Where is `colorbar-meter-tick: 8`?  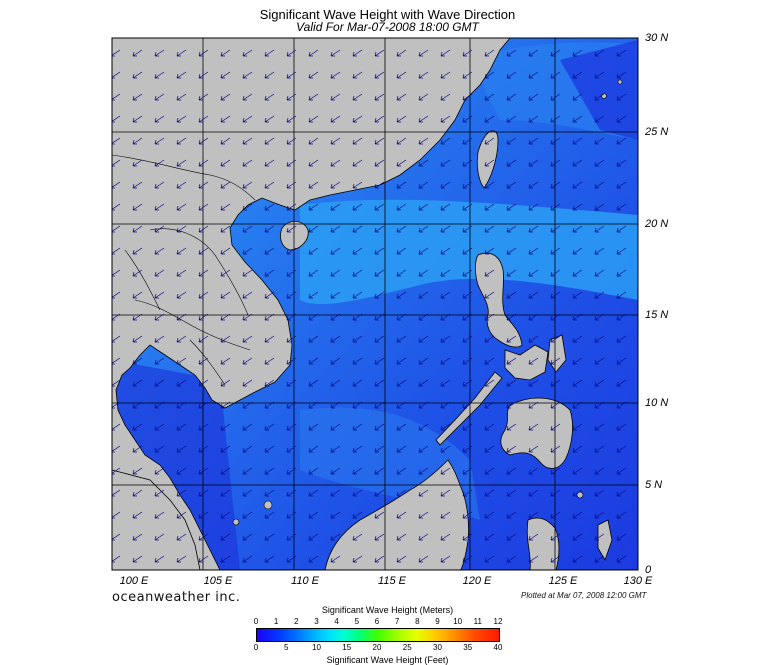 colorbar-meter-tick: 8 is located at coordinates (417, 621).